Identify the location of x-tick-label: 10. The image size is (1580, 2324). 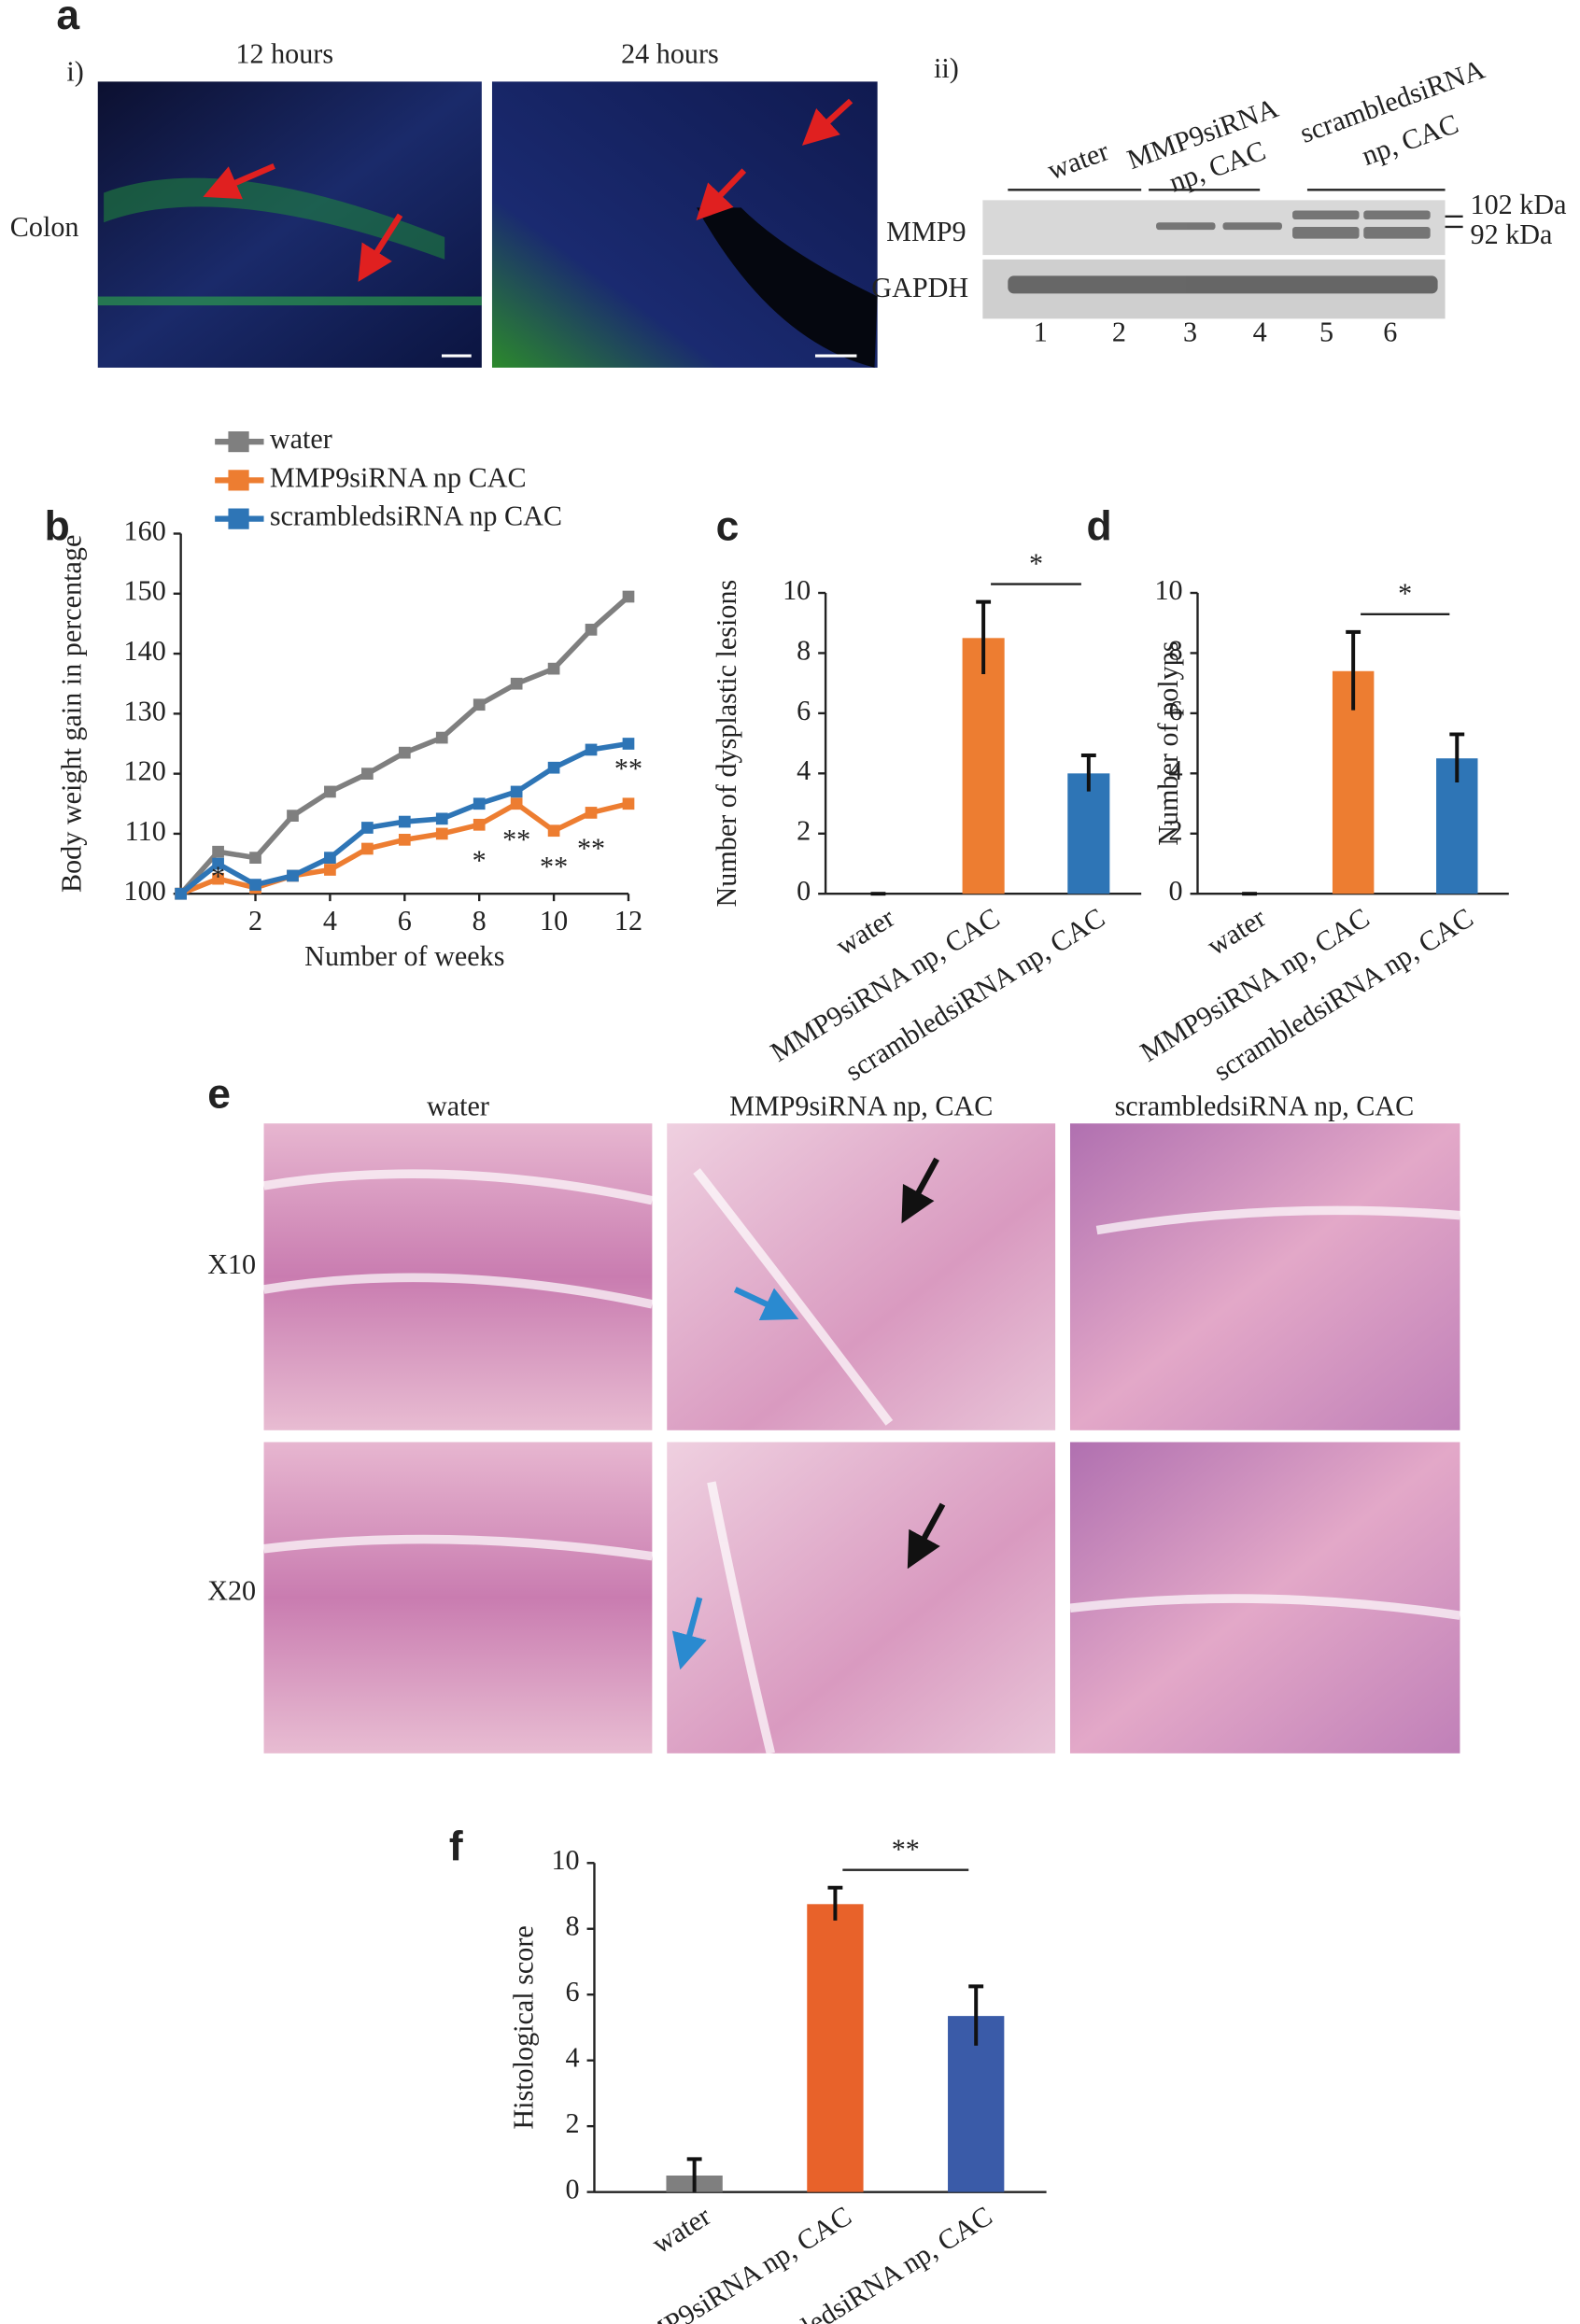
(554, 921).